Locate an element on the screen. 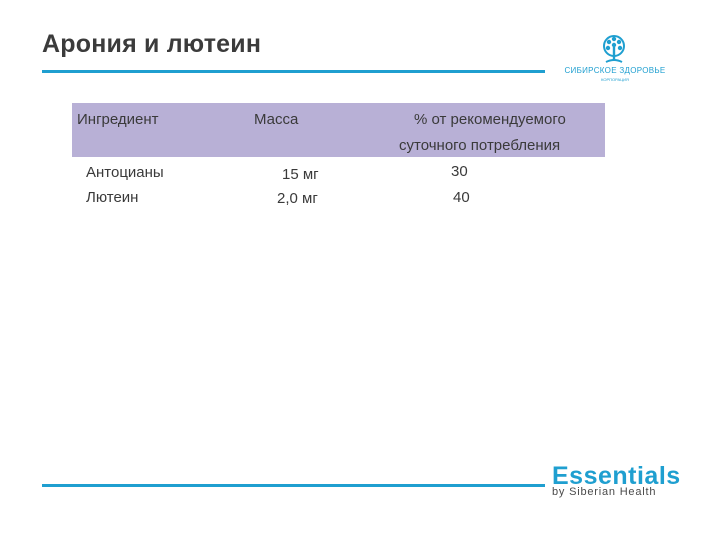 The image size is (720, 540). row-lutein-ingredient: Лютеин is located at coordinates (112, 197).